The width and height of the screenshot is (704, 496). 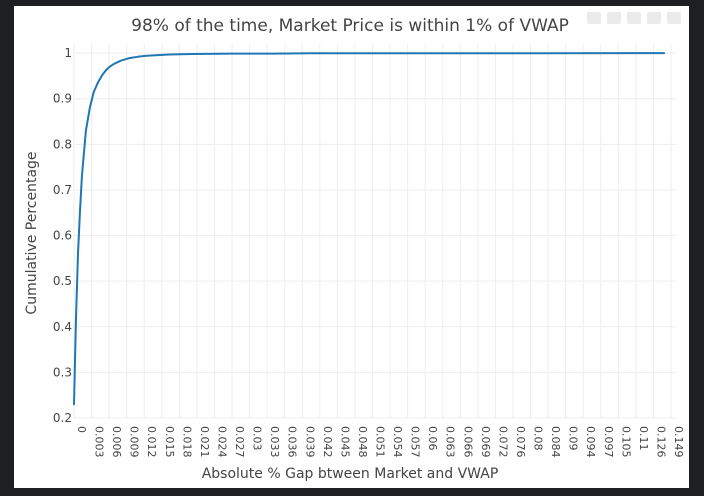 What do you see at coordinates (362, 442) in the screenshot?
I see `x-tick-label: 0.048` at bounding box center [362, 442].